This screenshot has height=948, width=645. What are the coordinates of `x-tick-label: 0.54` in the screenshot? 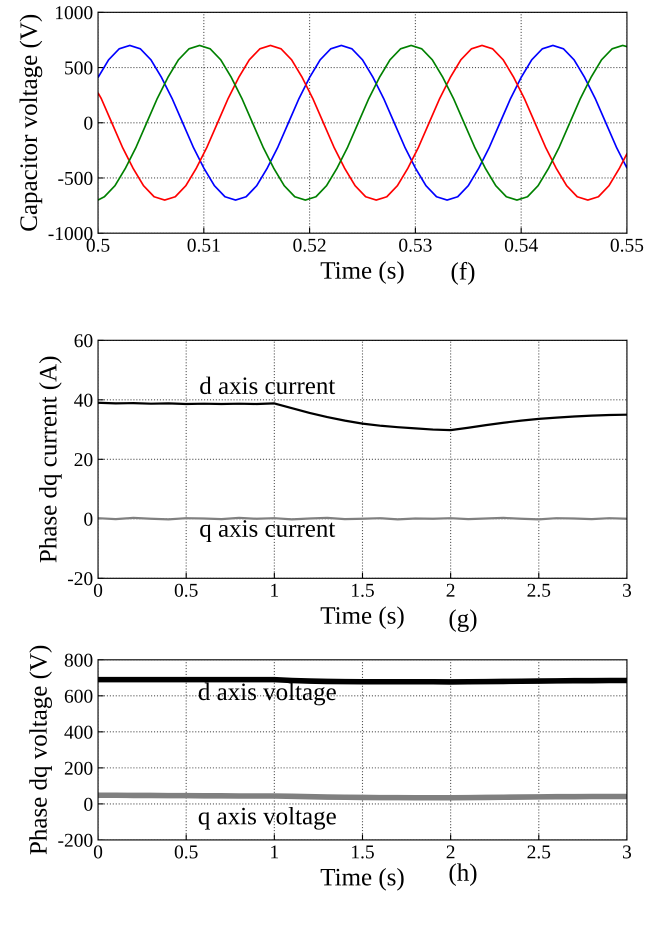 It's located at (521, 245).